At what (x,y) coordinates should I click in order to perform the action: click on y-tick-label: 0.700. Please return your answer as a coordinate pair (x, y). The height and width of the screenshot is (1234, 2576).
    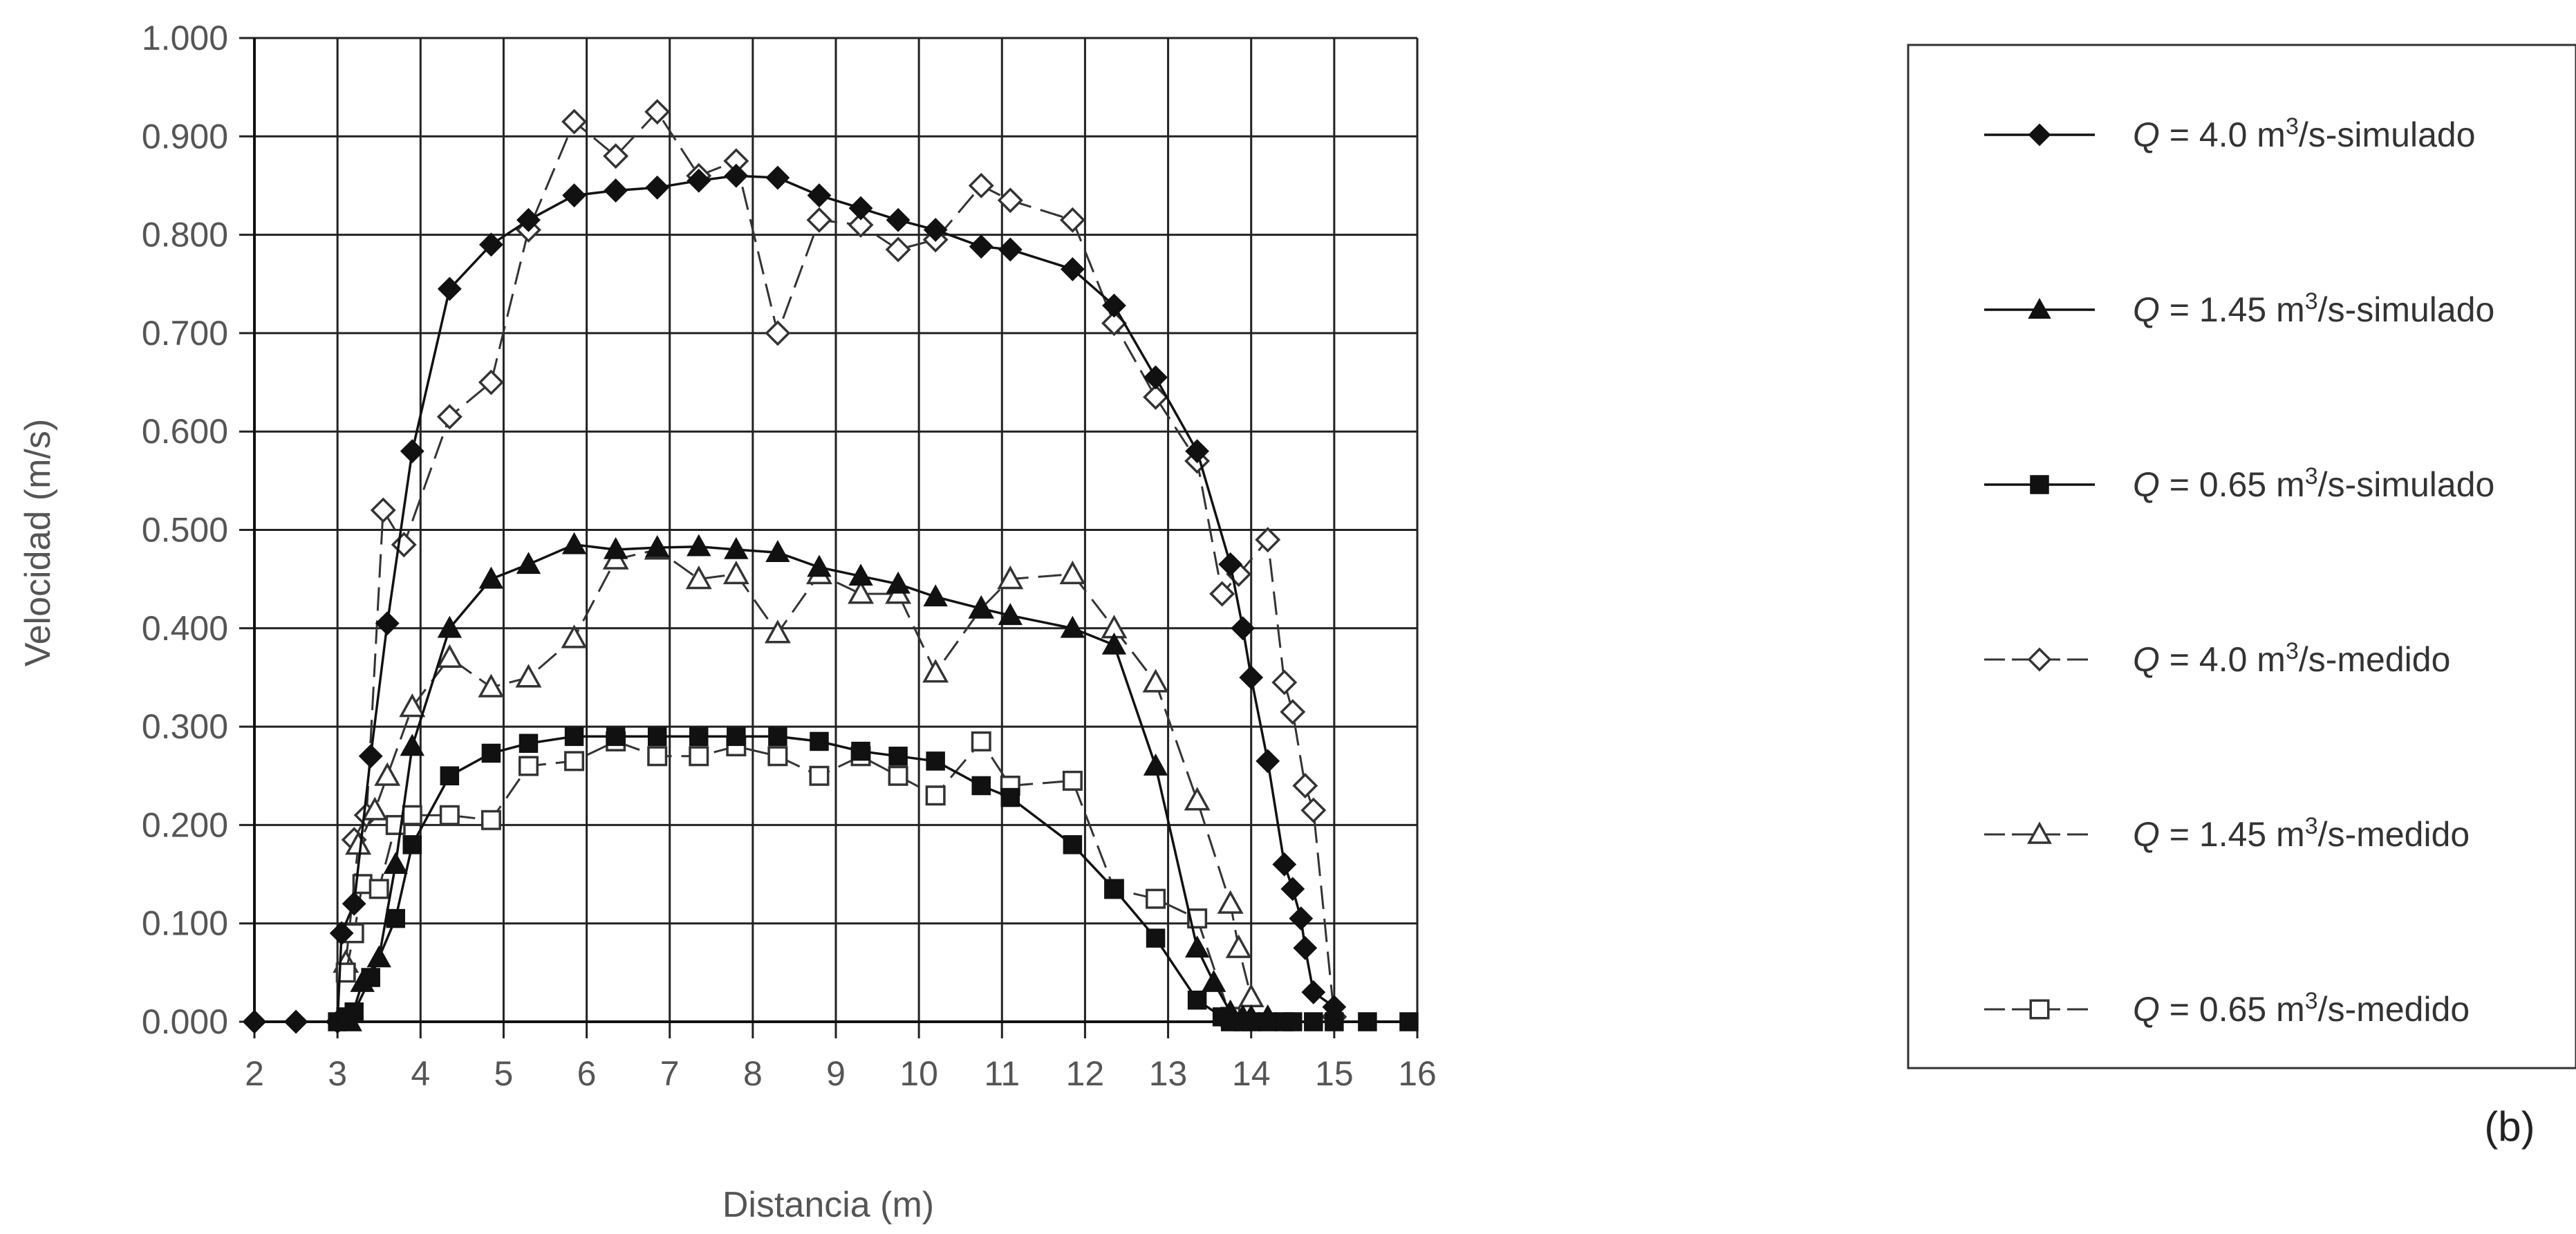
    Looking at the image, I should click on (185, 333).